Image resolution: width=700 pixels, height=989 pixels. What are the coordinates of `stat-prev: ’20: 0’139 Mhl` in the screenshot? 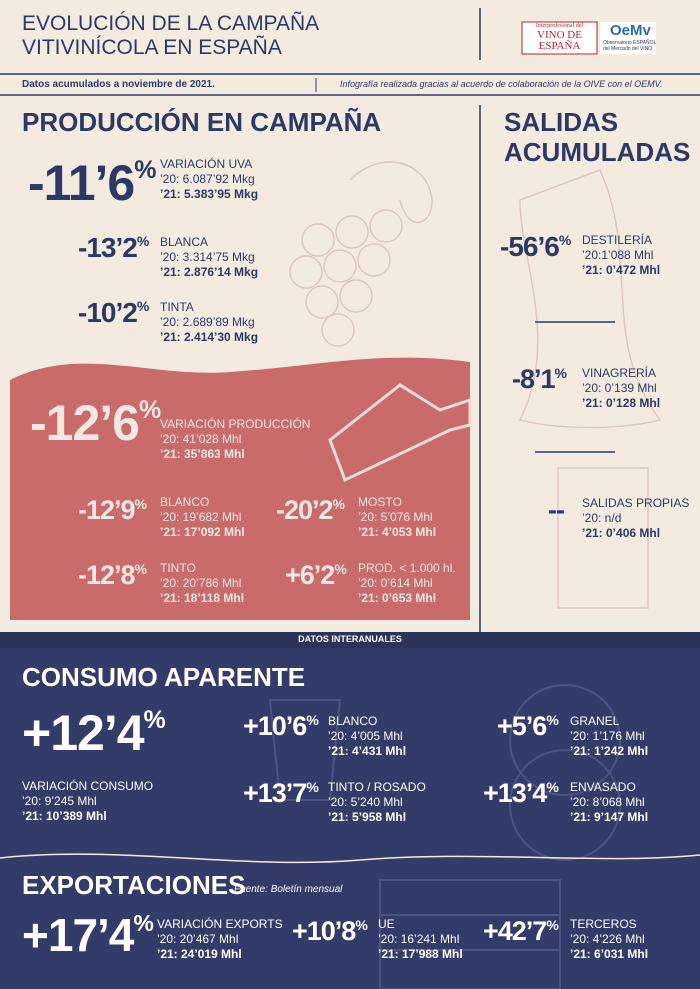 It's located at (619, 388).